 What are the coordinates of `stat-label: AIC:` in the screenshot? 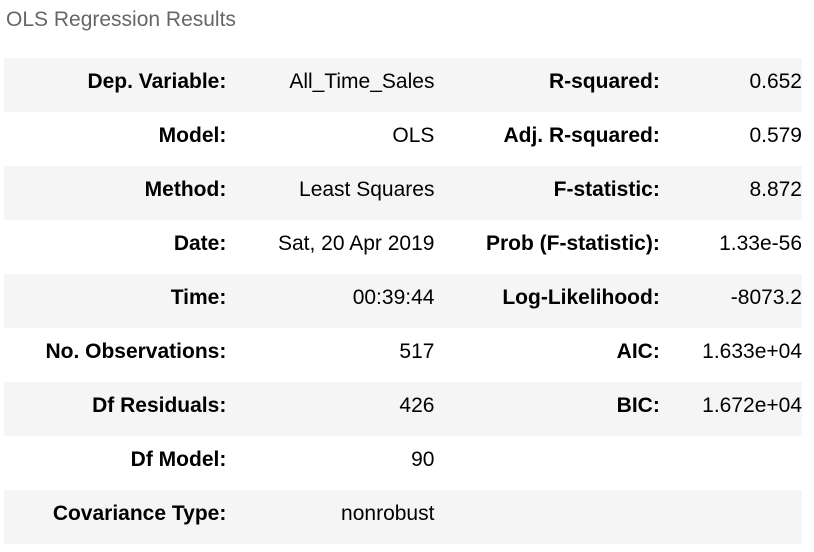 It's located at (547, 355).